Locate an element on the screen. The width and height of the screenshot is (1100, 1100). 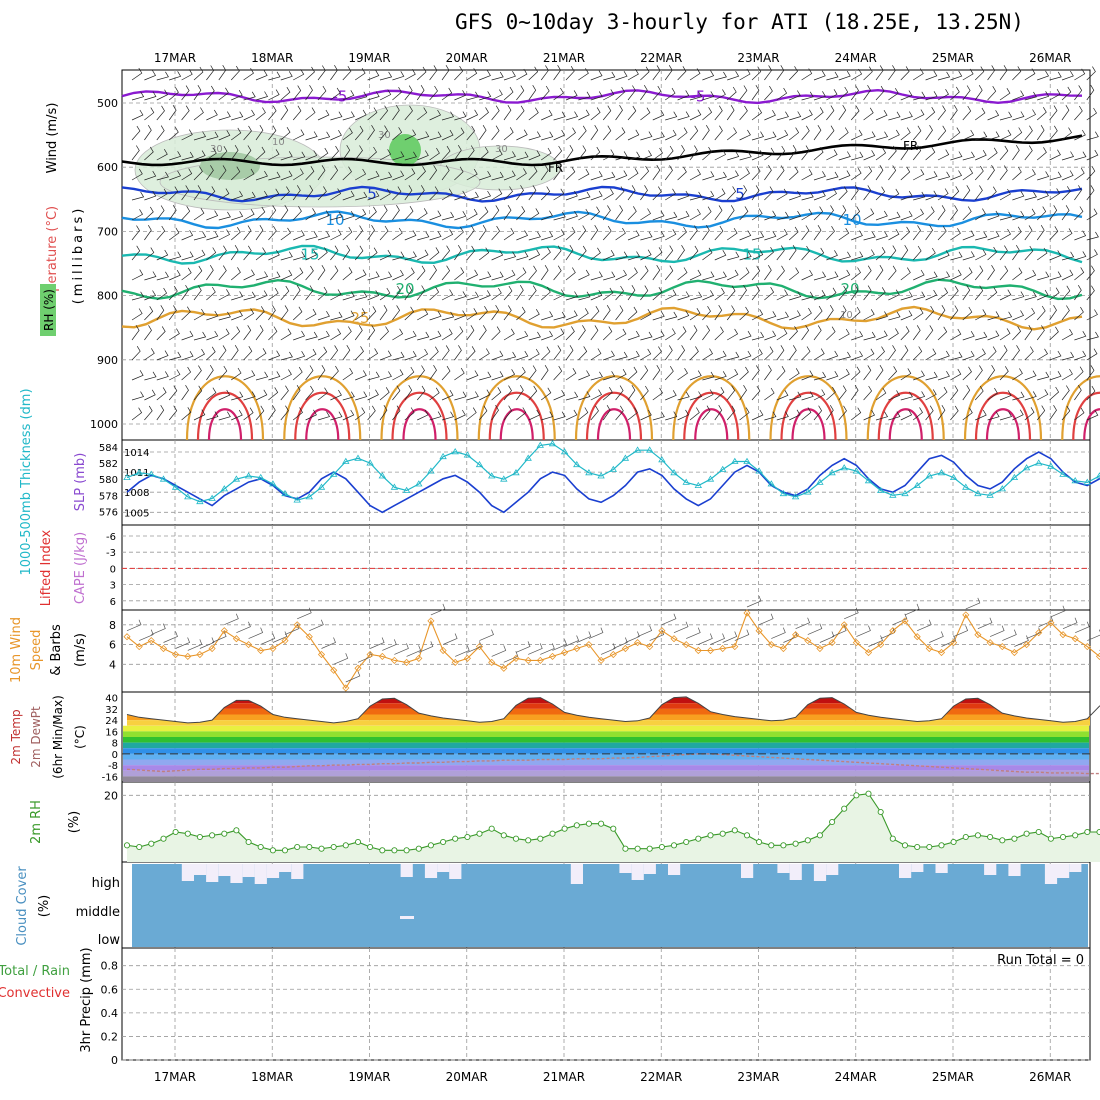
cloud-layer-label: low is located at coordinates (109, 940).